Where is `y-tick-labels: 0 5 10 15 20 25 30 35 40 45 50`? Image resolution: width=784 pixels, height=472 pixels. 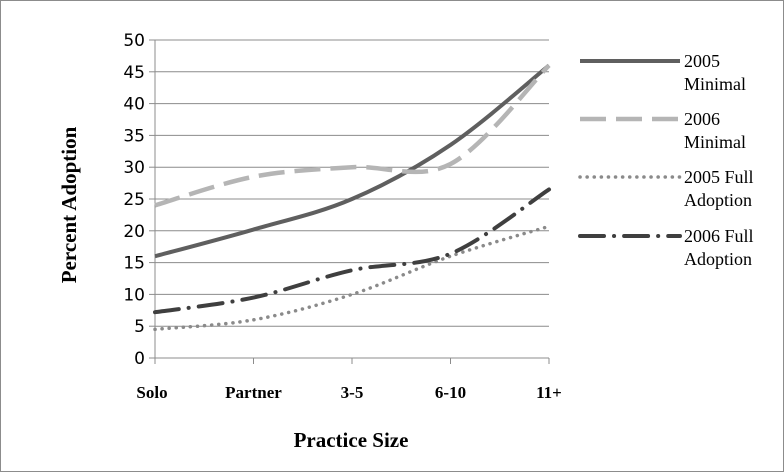
y-tick-labels: 0 5 10 15 20 25 30 35 40 45 50 is located at coordinates (134, 200).